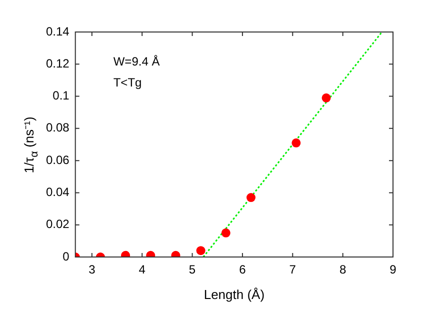 The image size is (423, 327). I want to click on x-tick-label: 5, so click(192, 269).